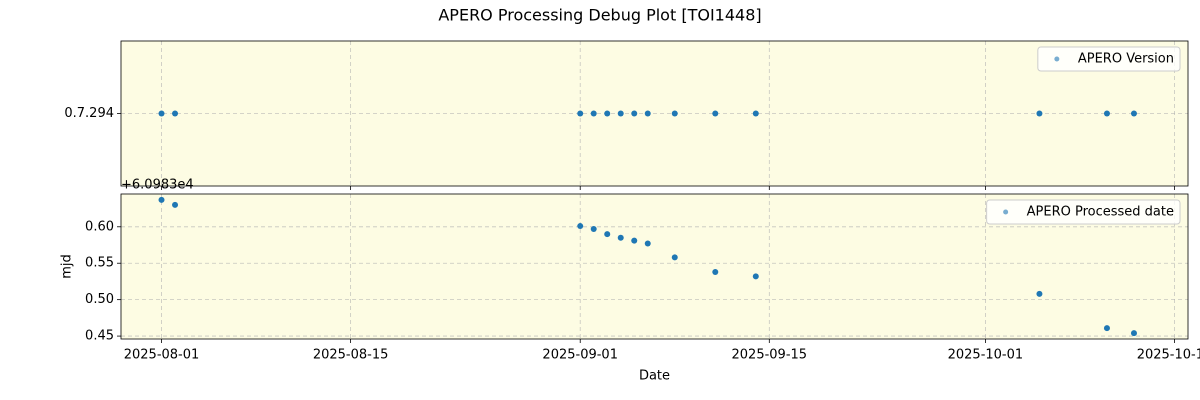  Describe the element at coordinates (99, 299) in the screenshot. I see `y-tick-label: 0.50` at that location.